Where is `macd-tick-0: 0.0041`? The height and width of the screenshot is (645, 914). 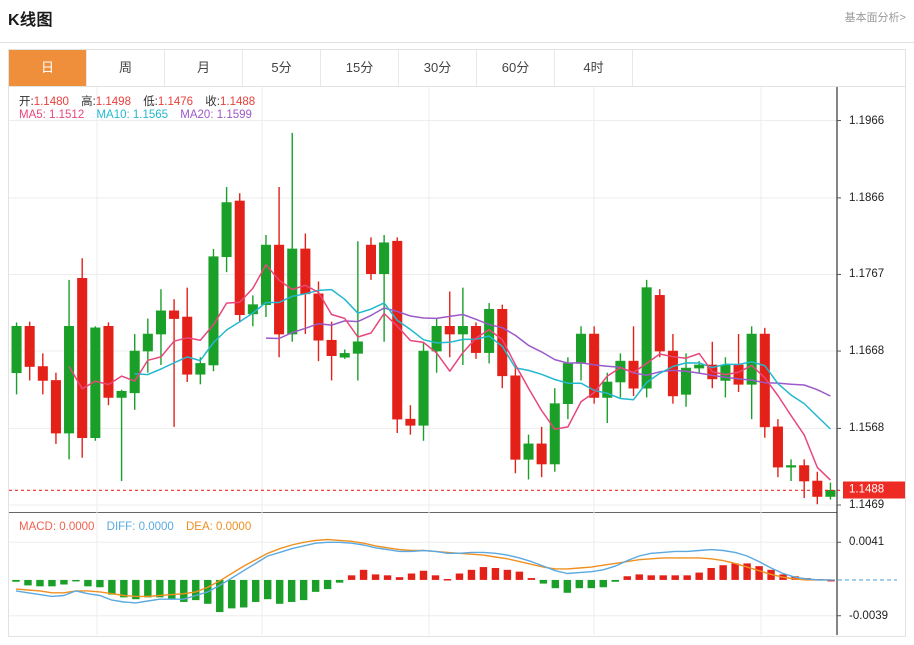
macd-tick-0: 0.0041 is located at coordinates (867, 542).